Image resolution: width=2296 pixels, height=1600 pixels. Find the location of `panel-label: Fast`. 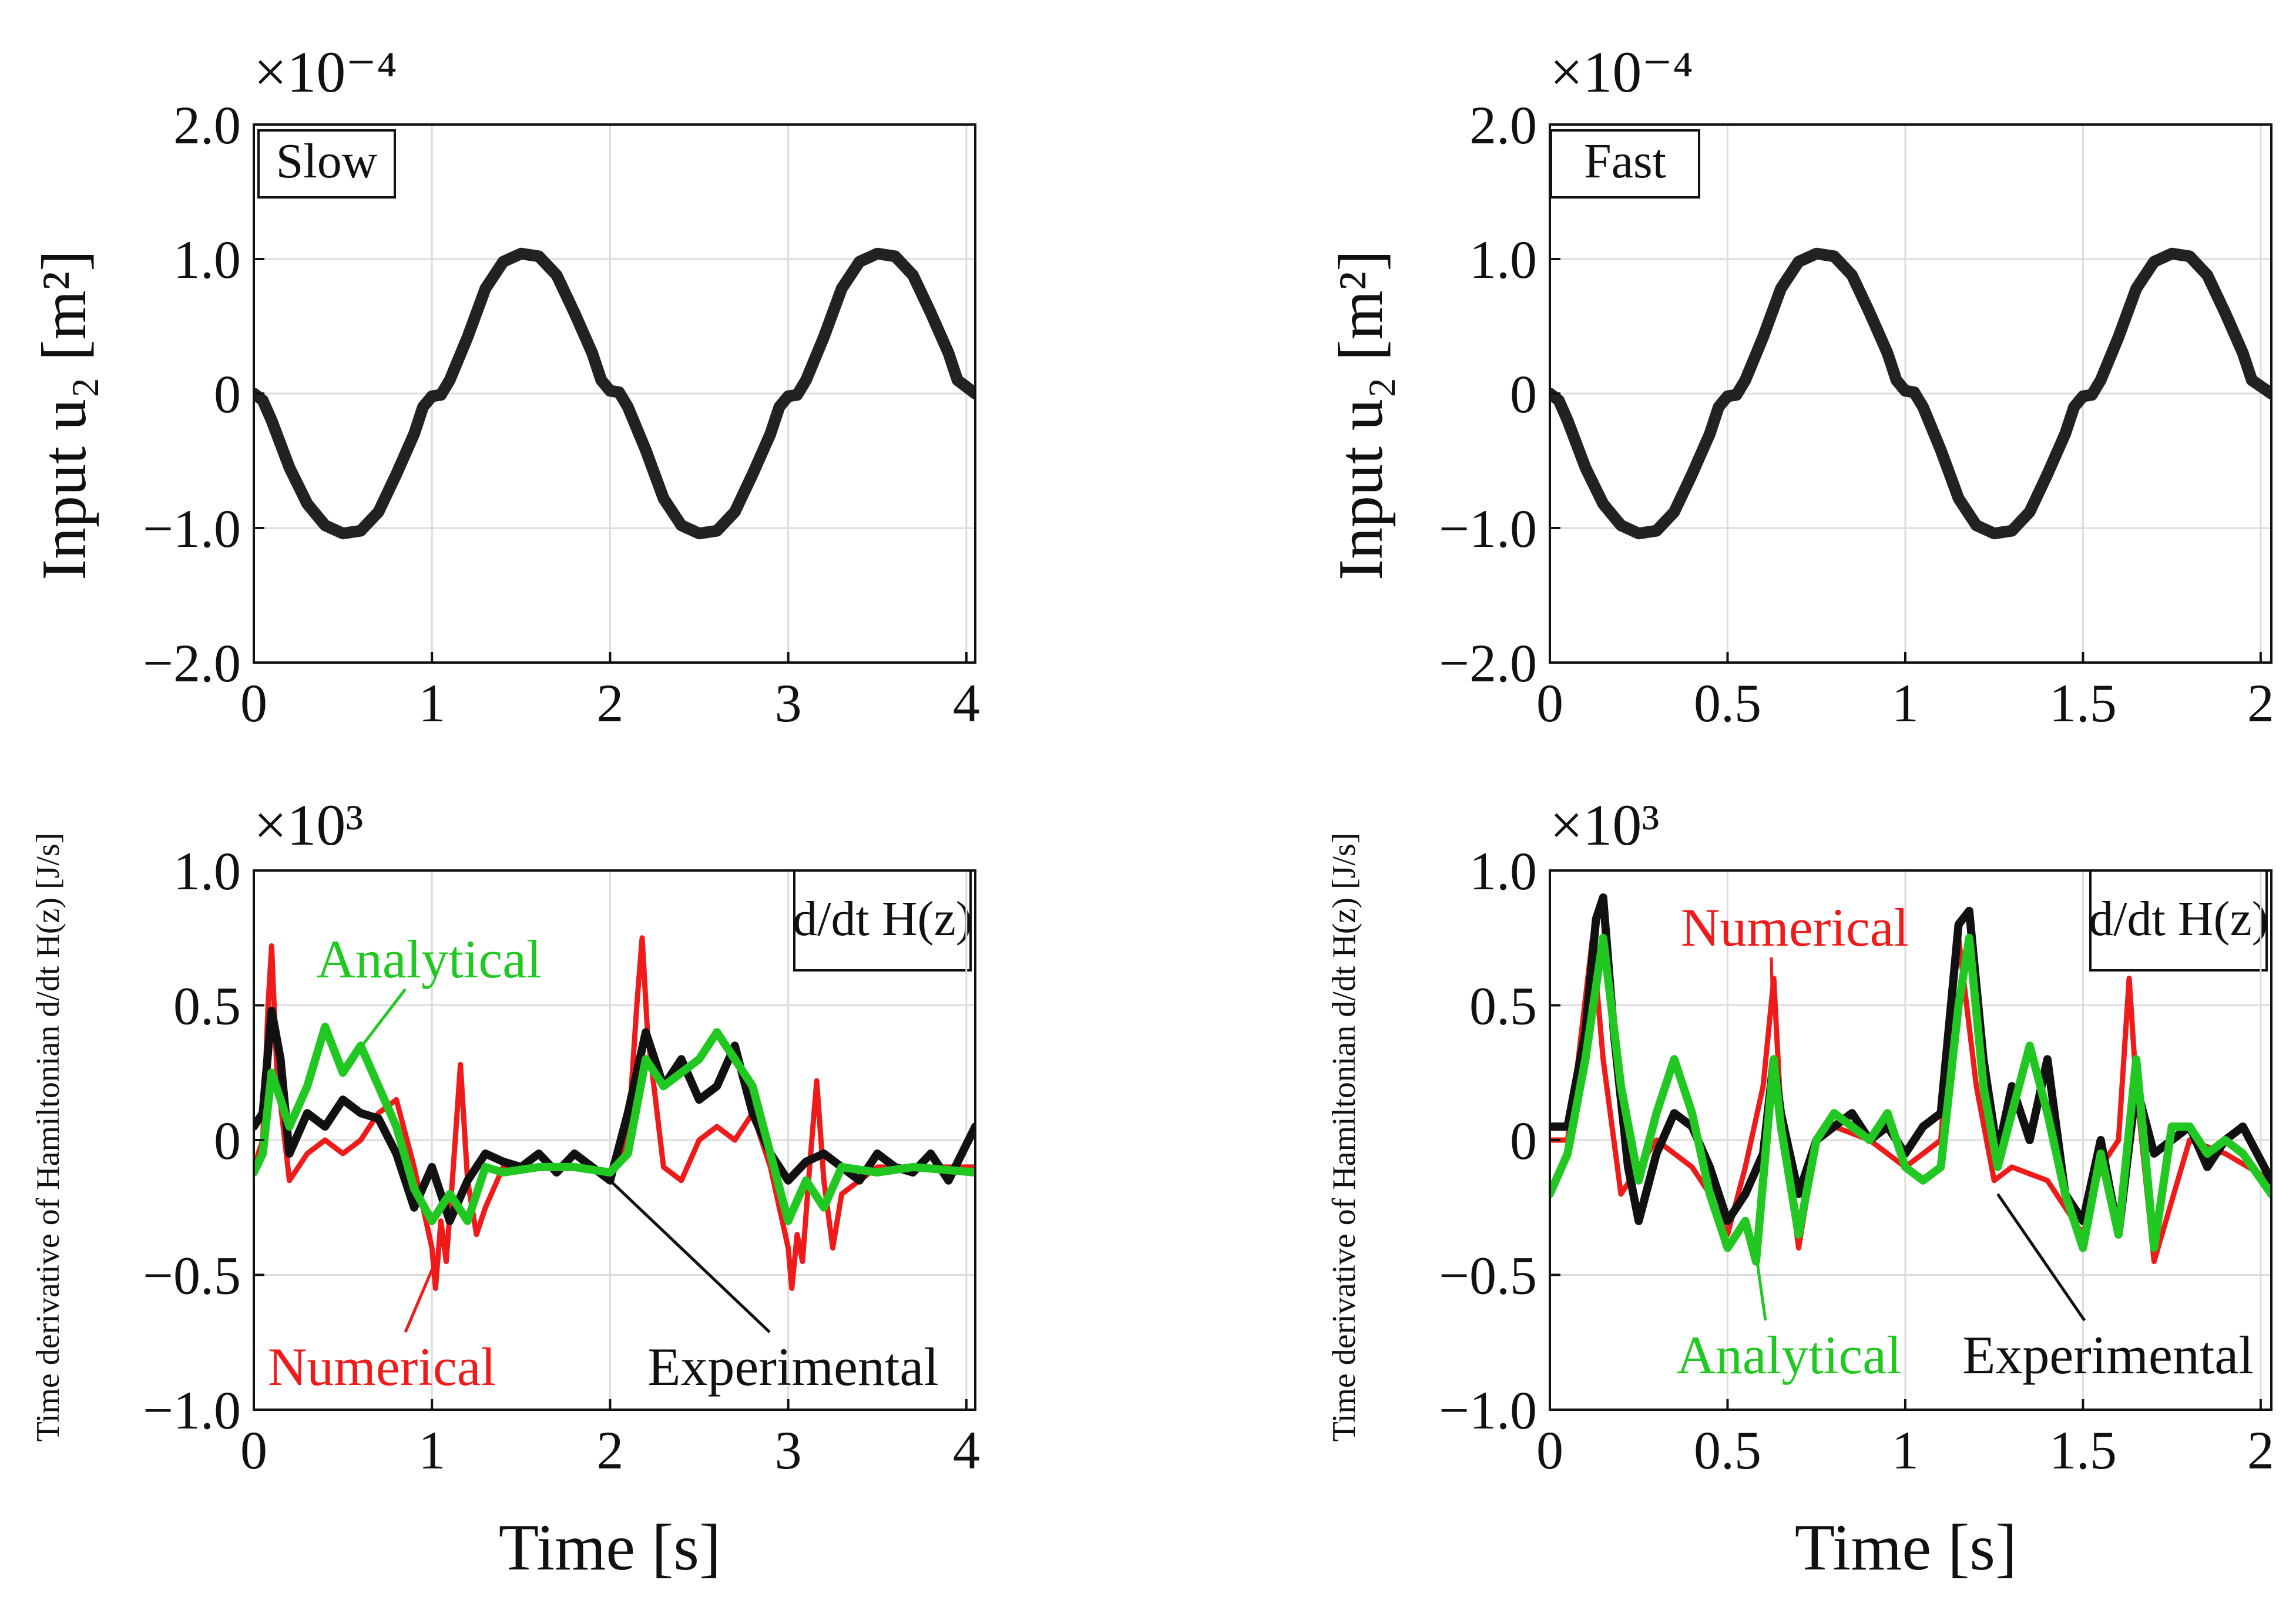

panel-label: Fast is located at coordinates (1625, 161).